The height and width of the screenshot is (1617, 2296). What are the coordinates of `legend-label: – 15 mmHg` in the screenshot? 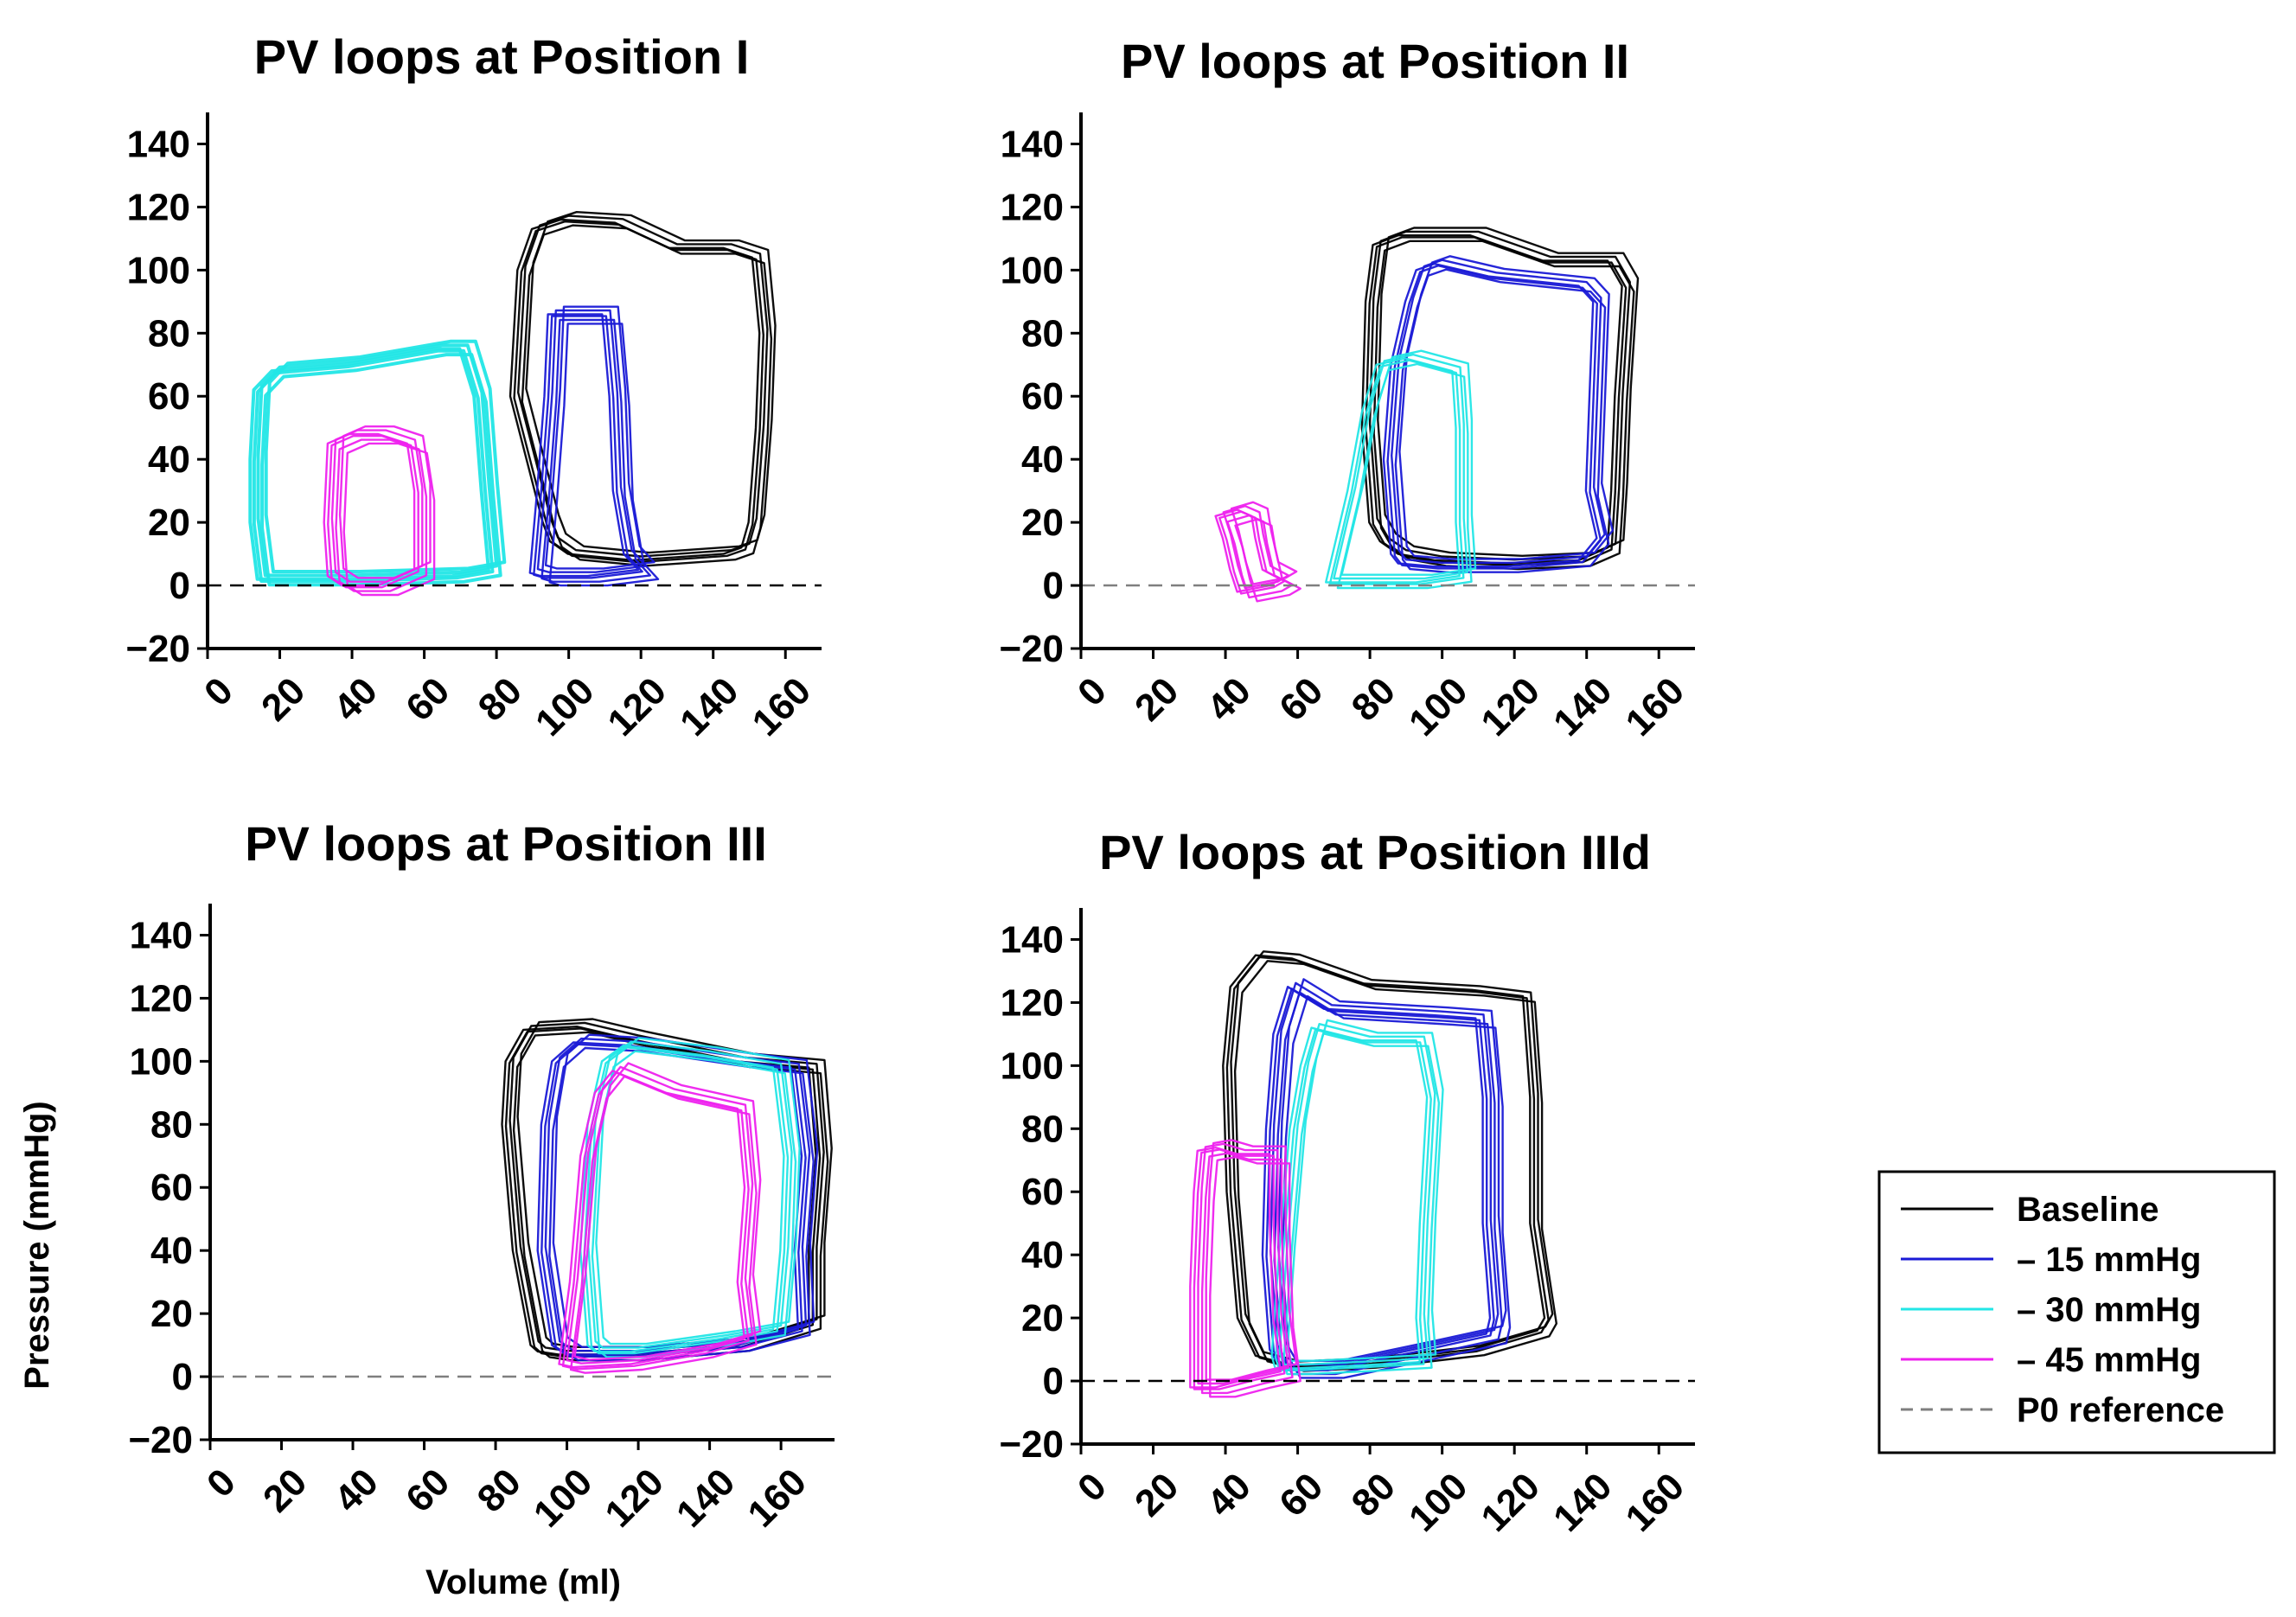 It's located at (2109, 1260).